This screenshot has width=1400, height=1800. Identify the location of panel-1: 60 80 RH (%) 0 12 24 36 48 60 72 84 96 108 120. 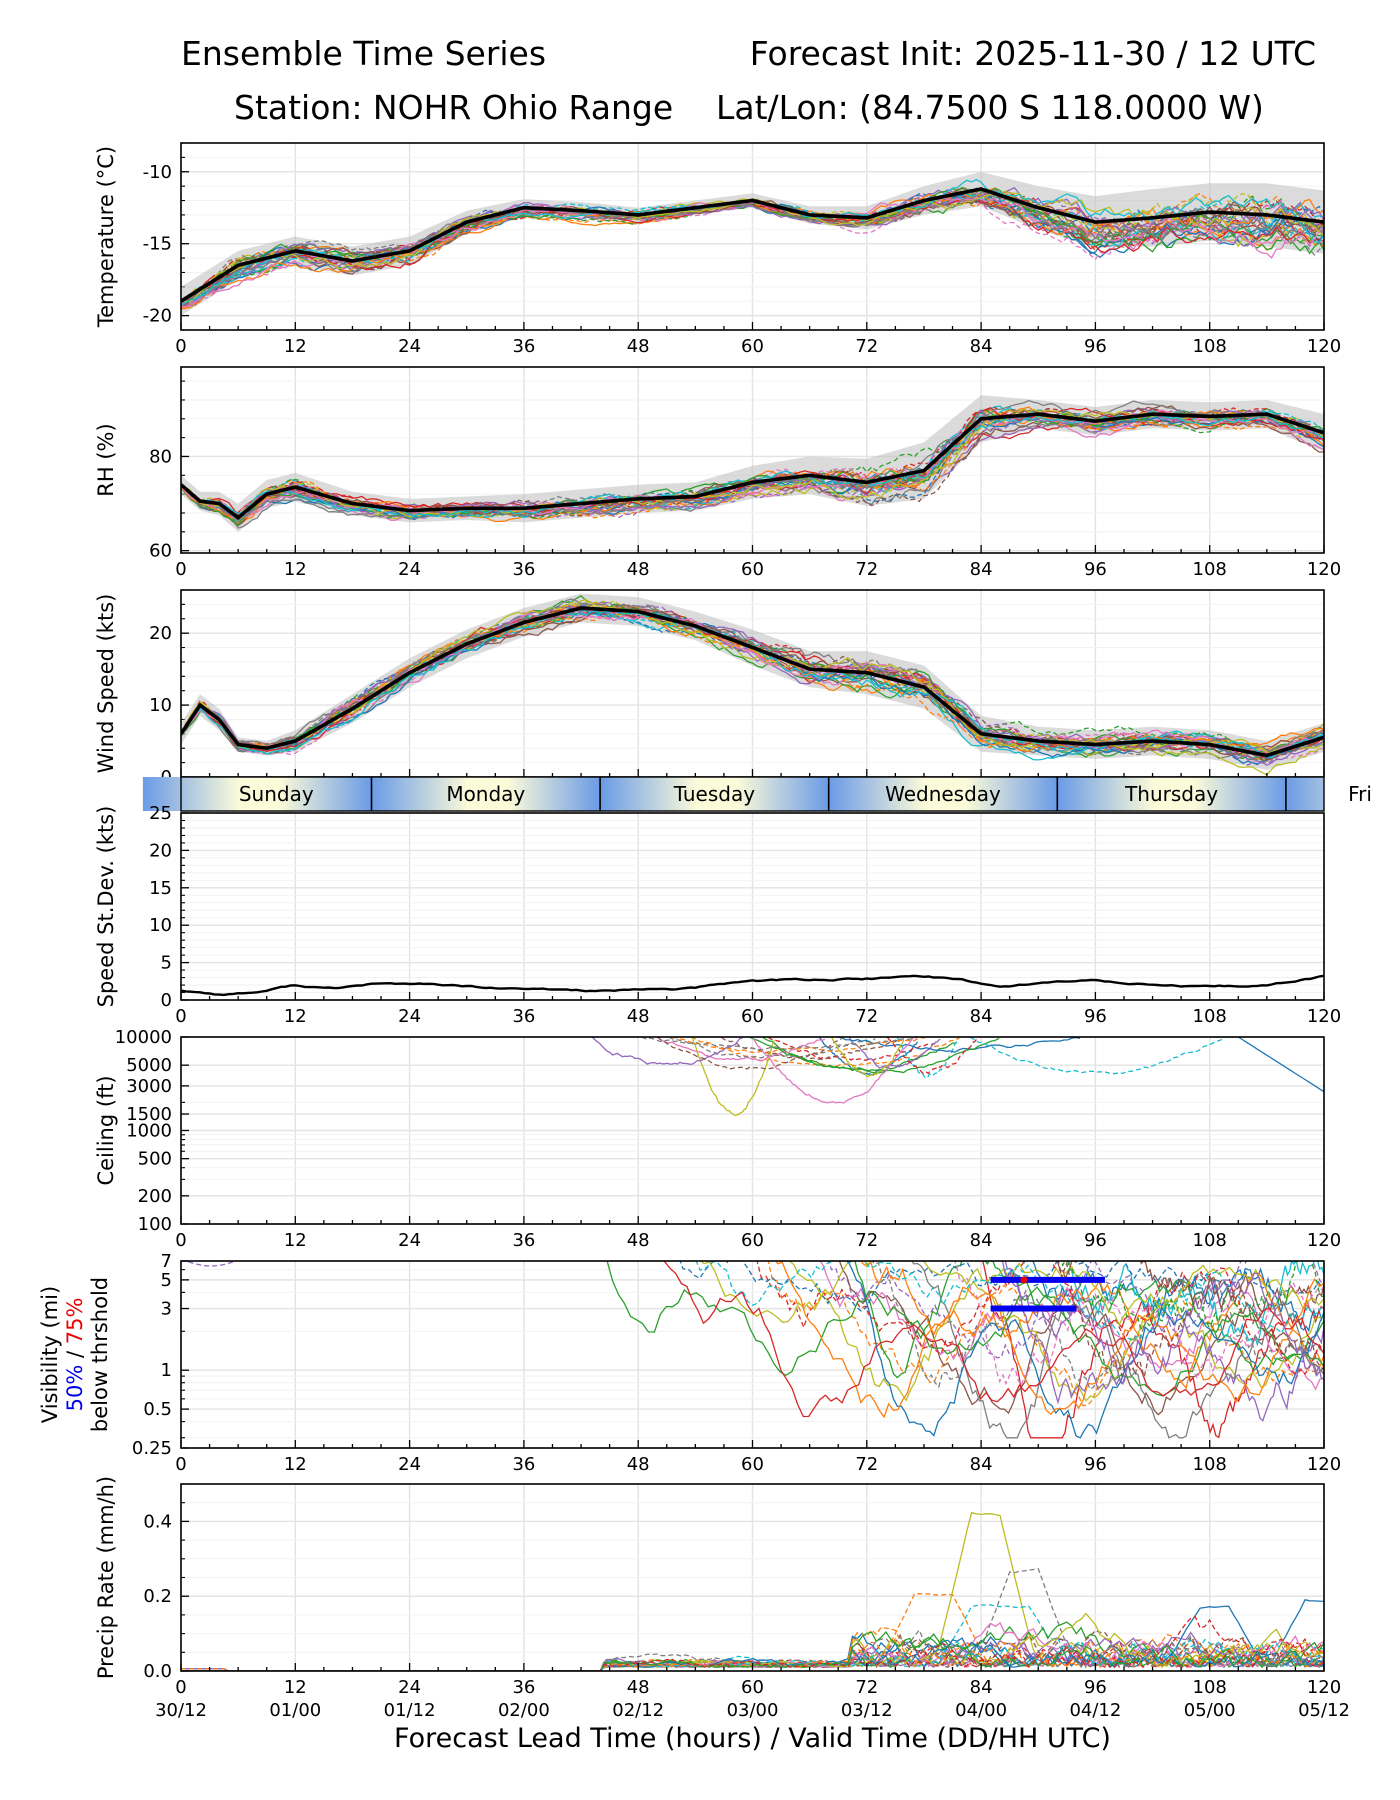
(717, 473).